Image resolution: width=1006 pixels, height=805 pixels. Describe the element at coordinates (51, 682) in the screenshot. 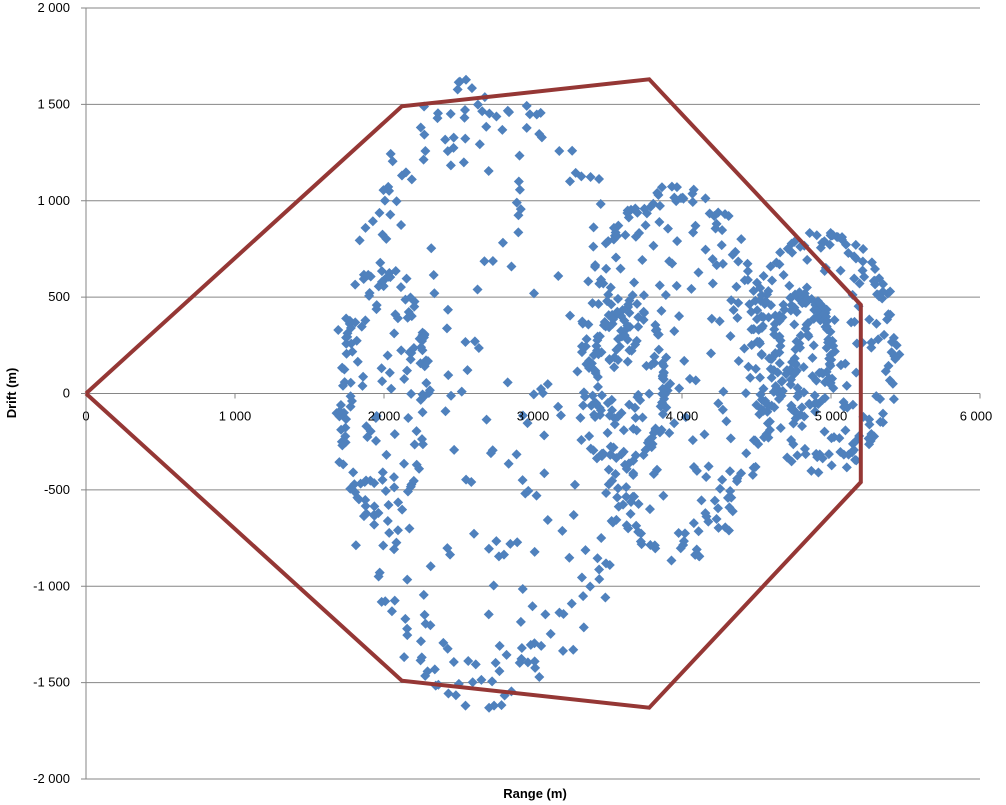

I see `y-tick-label: -1 500` at that location.